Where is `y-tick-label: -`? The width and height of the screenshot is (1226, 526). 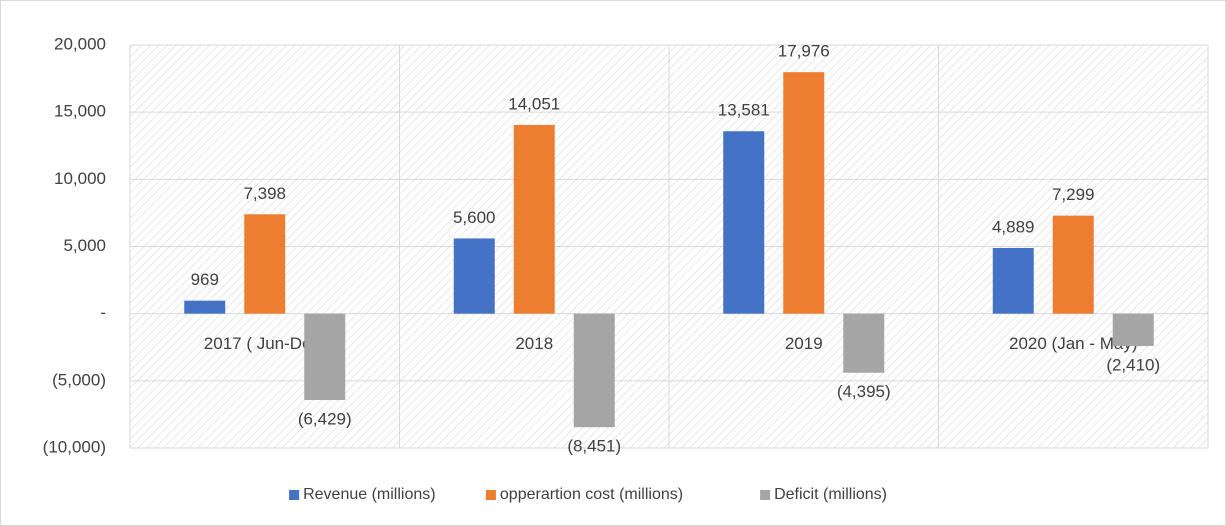
y-tick-label: - is located at coordinates (103, 312).